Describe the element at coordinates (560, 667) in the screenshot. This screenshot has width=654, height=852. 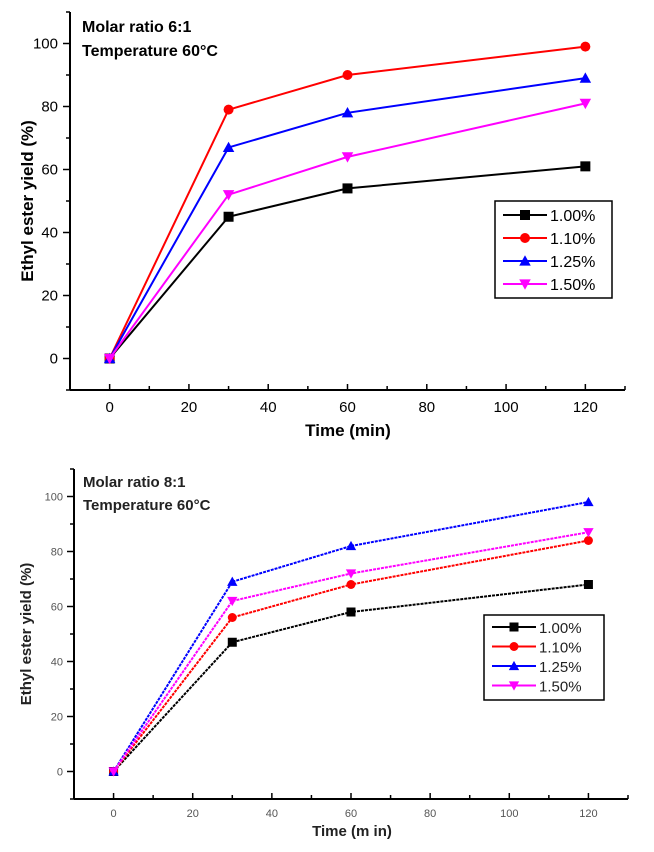
I see `legend-label: 1.25%` at that location.